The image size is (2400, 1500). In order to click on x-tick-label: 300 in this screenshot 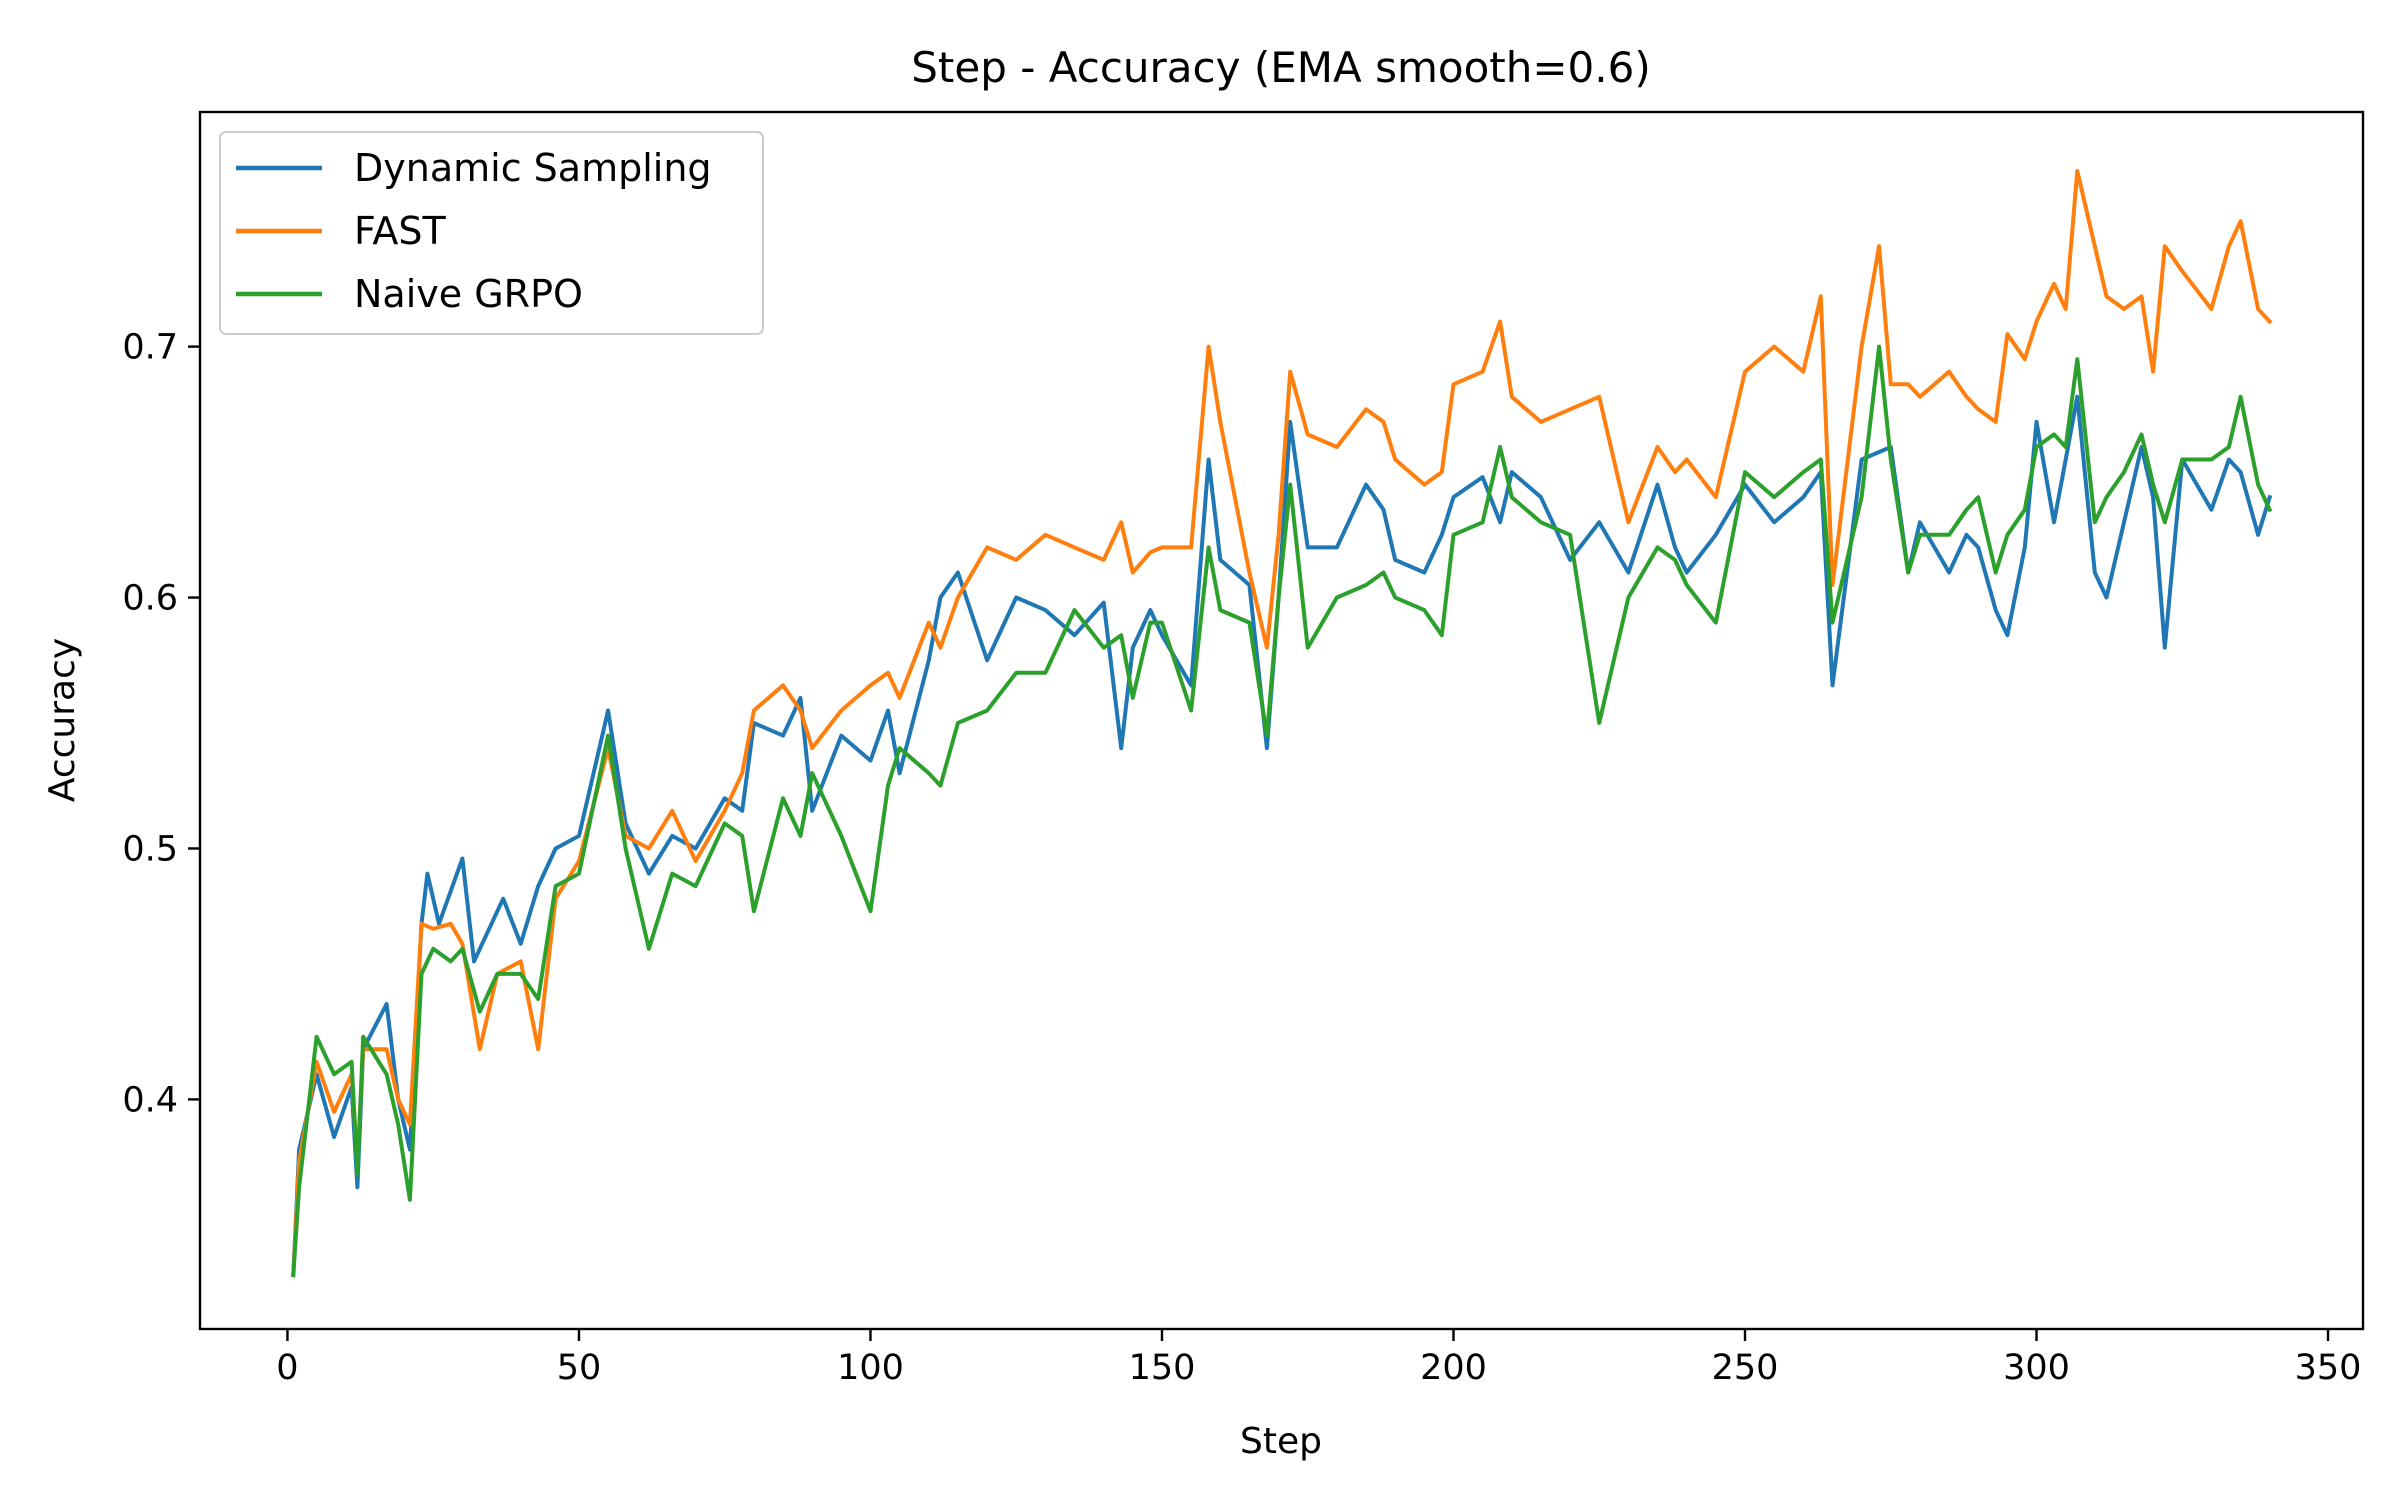, I will do `click(2036, 1368)`.